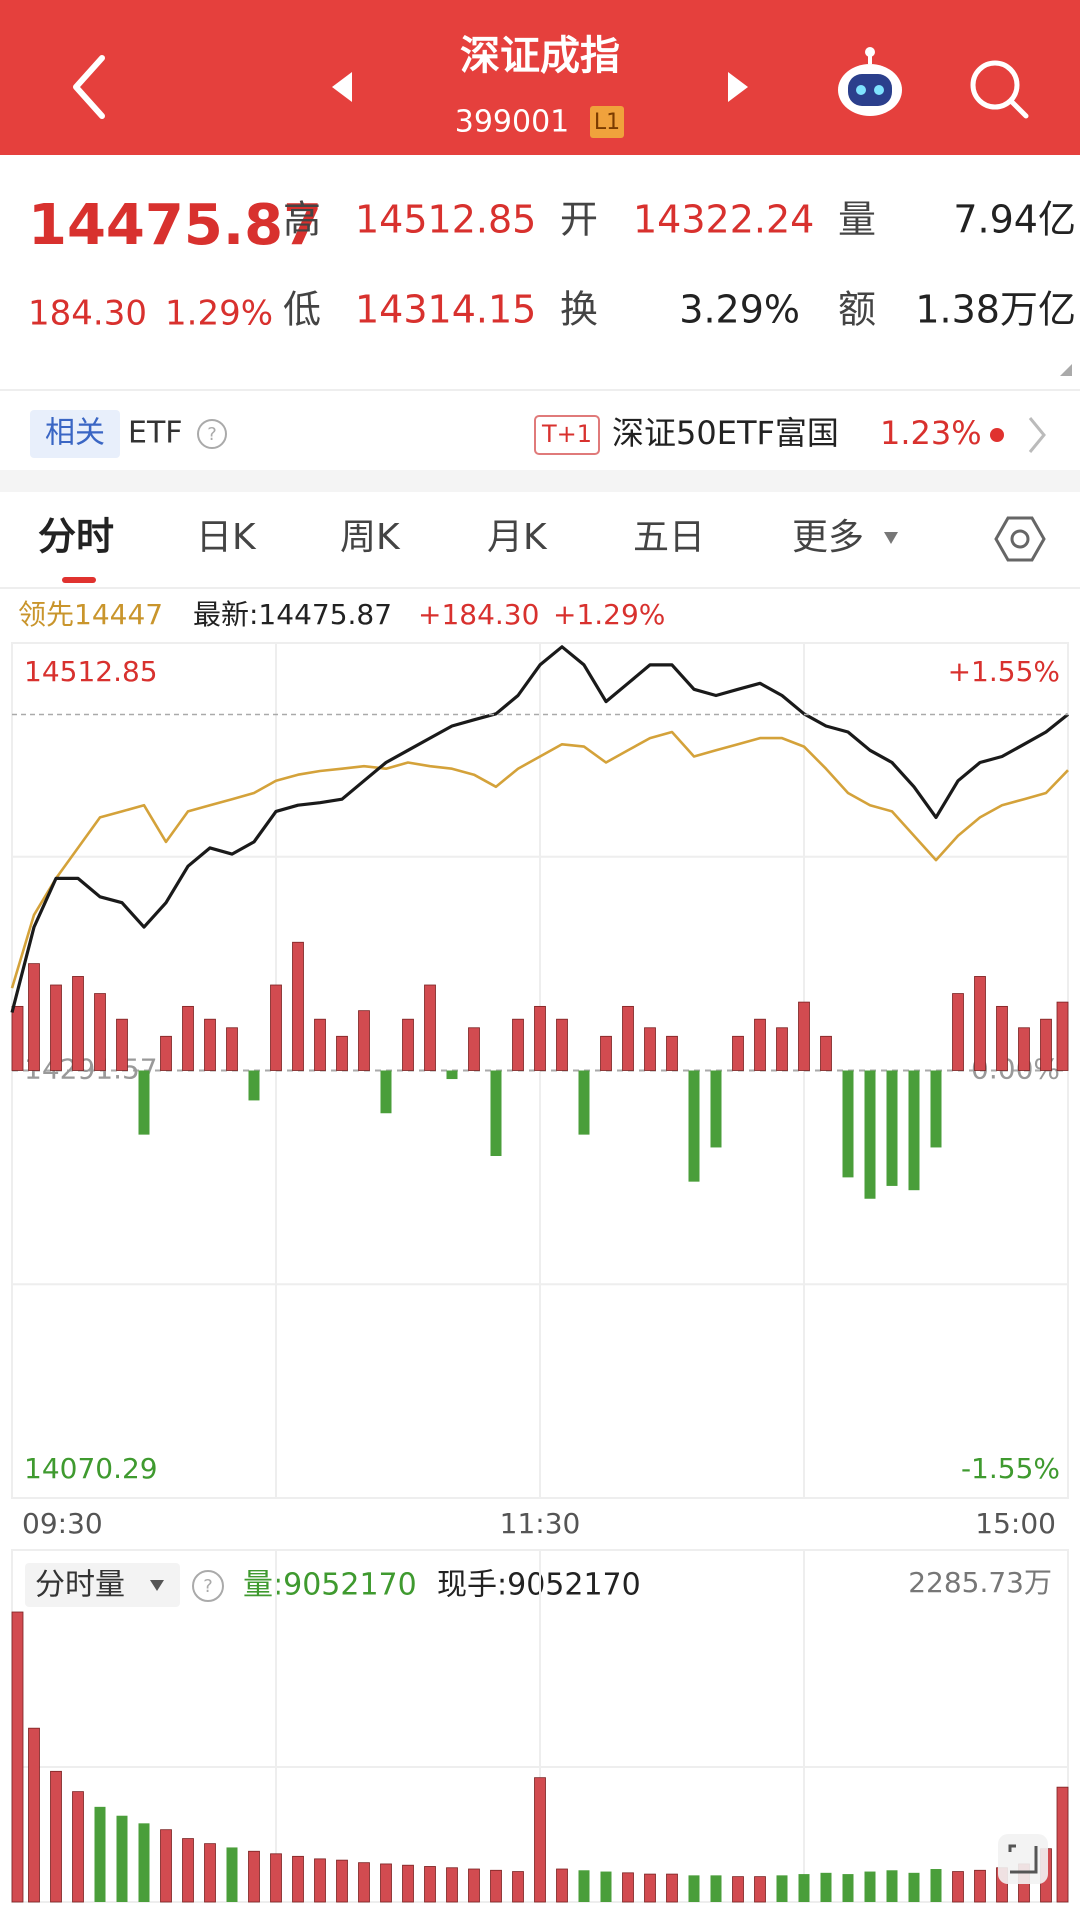 This screenshot has height=1914, width=1080. Describe the element at coordinates (1020, 539) in the screenshot. I see `settings-icon` at that location.